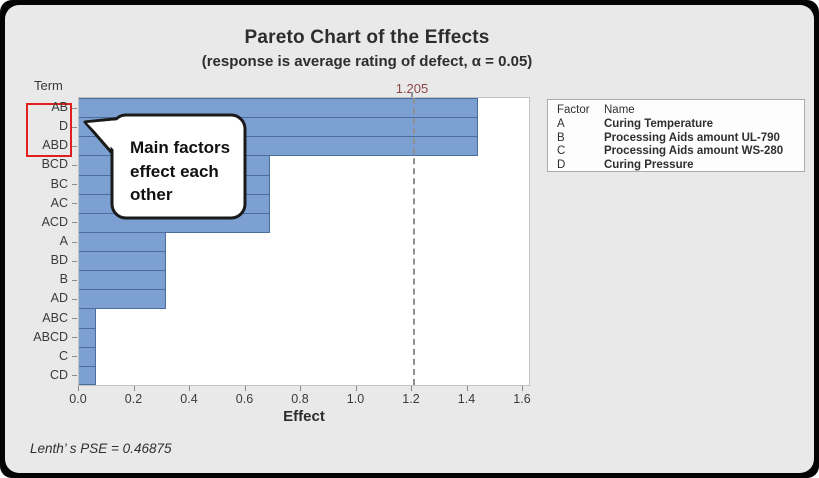 The image size is (819, 478). I want to click on legend-row-B: B Processing Aids amount UL-790, so click(680, 139).